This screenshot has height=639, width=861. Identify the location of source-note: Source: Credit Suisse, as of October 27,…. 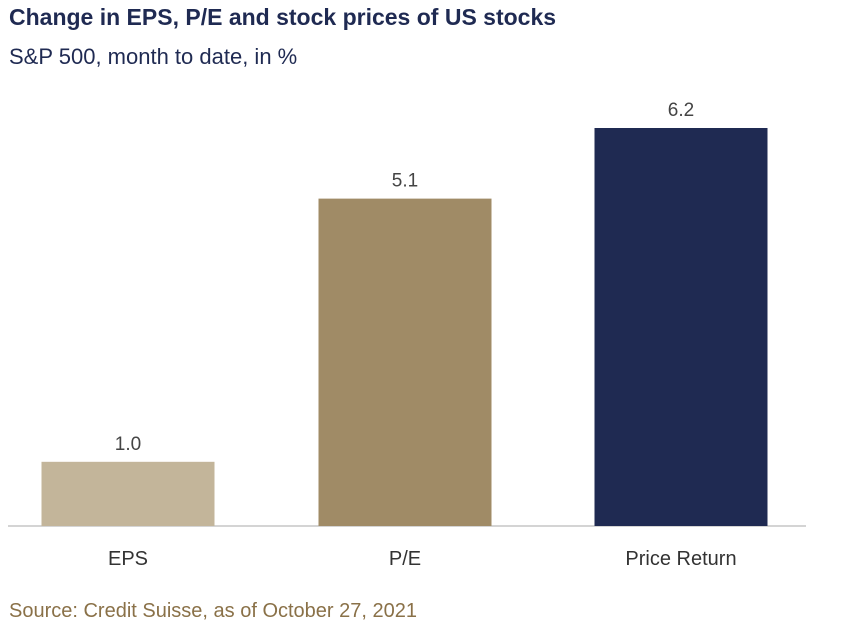
(213, 611).